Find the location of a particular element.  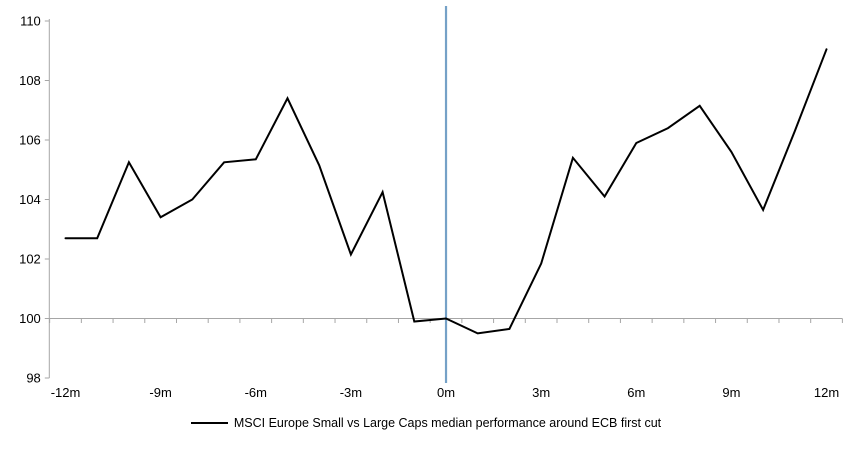

y-axis-label: 104 is located at coordinates (30, 199).